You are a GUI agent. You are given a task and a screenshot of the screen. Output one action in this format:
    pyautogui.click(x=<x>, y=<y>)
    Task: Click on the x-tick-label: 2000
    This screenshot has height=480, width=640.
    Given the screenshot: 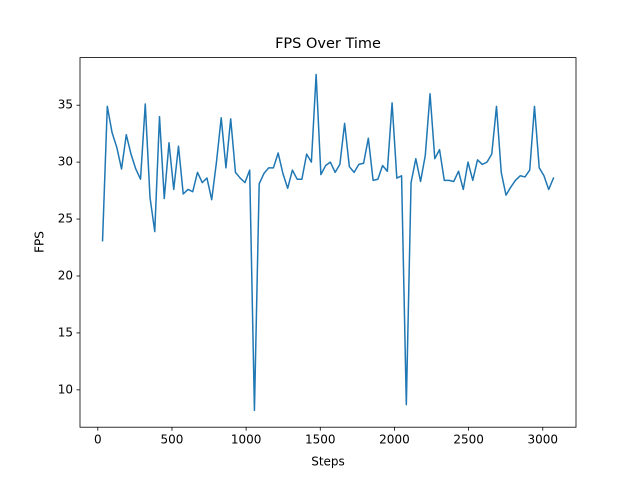 What is the action you would take?
    pyautogui.click(x=394, y=440)
    